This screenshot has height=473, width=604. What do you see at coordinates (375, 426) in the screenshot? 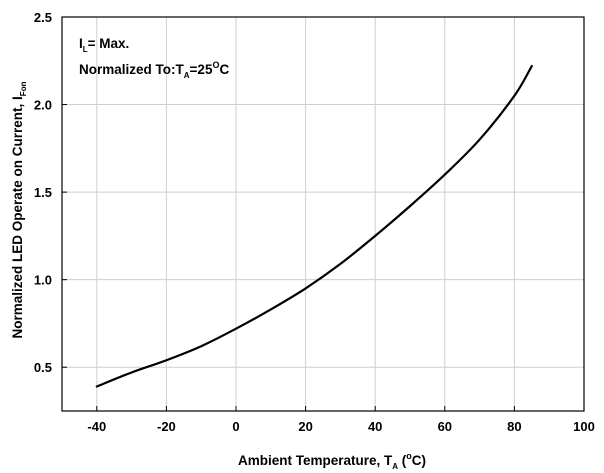
I see `x-tick-label: 40` at bounding box center [375, 426].